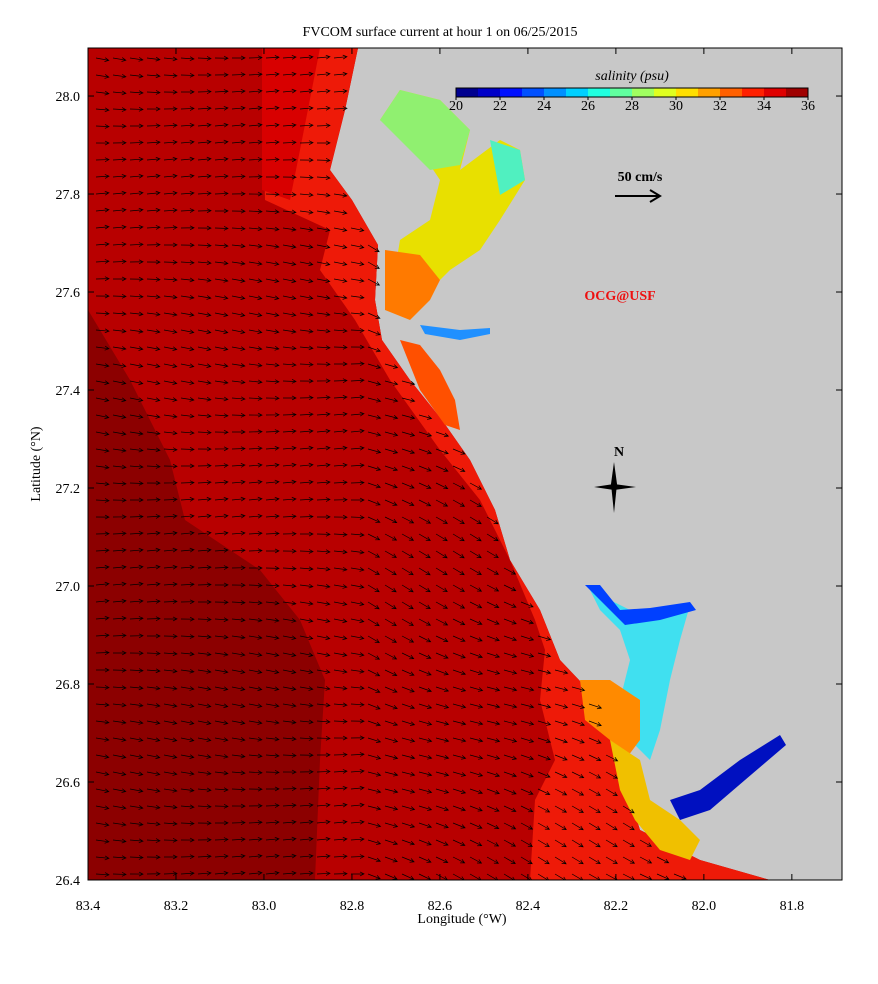 The height and width of the screenshot is (984, 878). I want to click on colorbar: 20 22 24 26 28 30 32 34 36, so click(632, 100).